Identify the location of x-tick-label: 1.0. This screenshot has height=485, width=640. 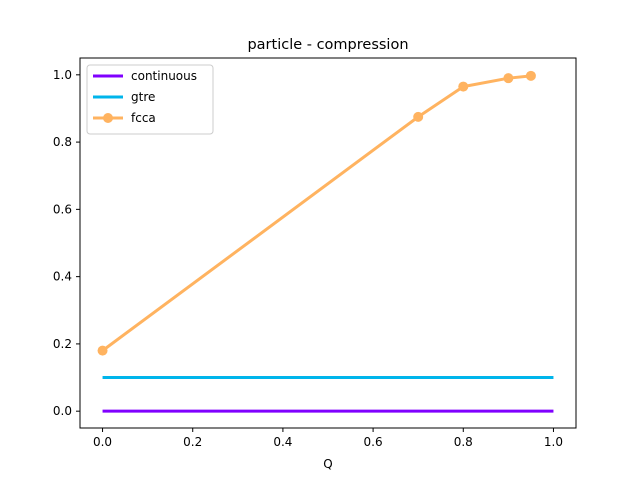
(553, 442).